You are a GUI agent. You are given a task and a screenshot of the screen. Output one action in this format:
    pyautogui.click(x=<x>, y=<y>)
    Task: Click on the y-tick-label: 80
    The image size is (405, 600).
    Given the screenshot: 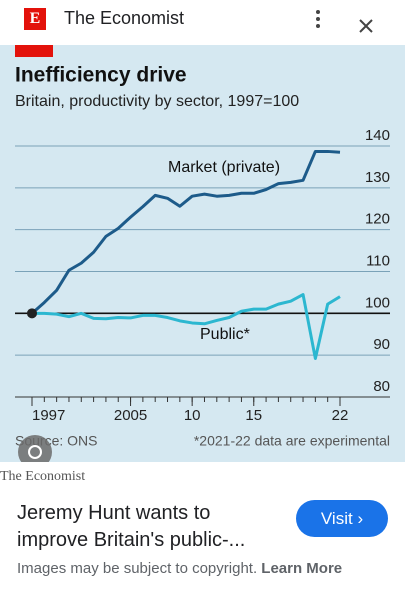 What is the action you would take?
    pyautogui.click(x=381, y=386)
    